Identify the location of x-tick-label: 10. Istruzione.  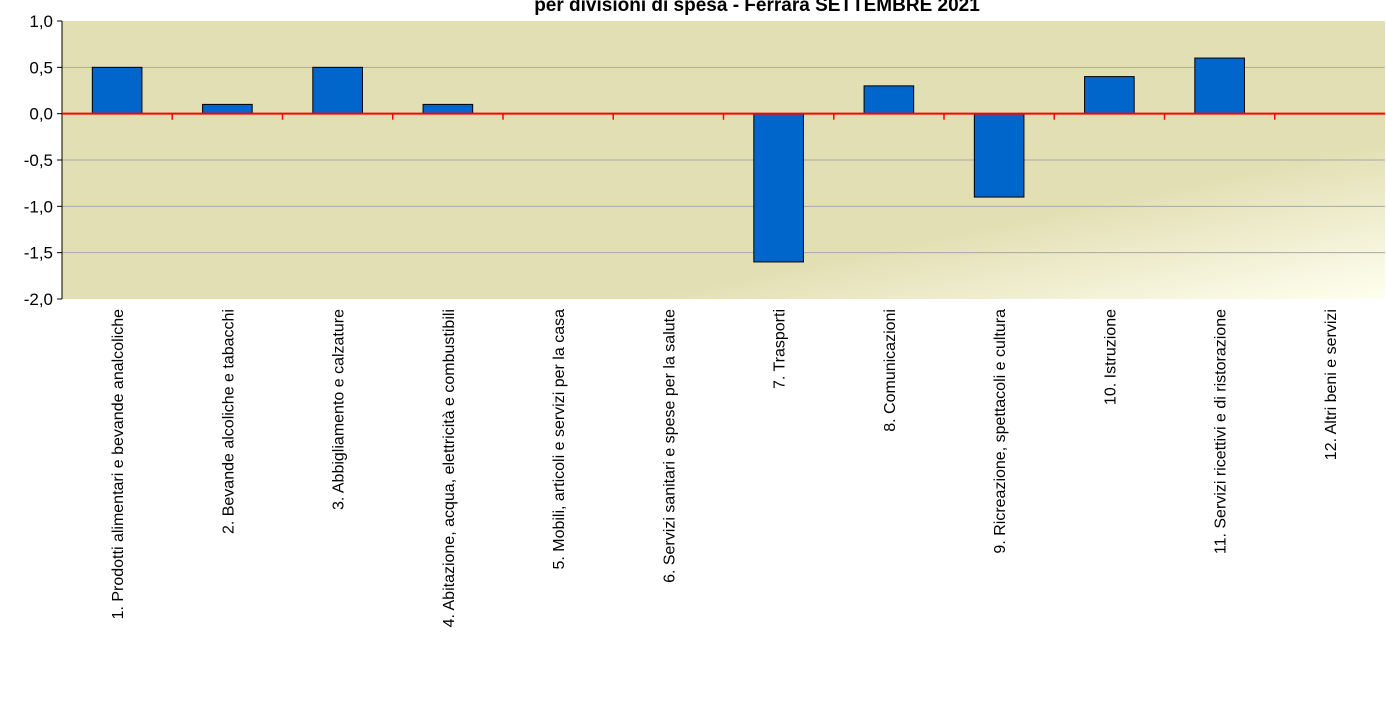
(1110, 357).